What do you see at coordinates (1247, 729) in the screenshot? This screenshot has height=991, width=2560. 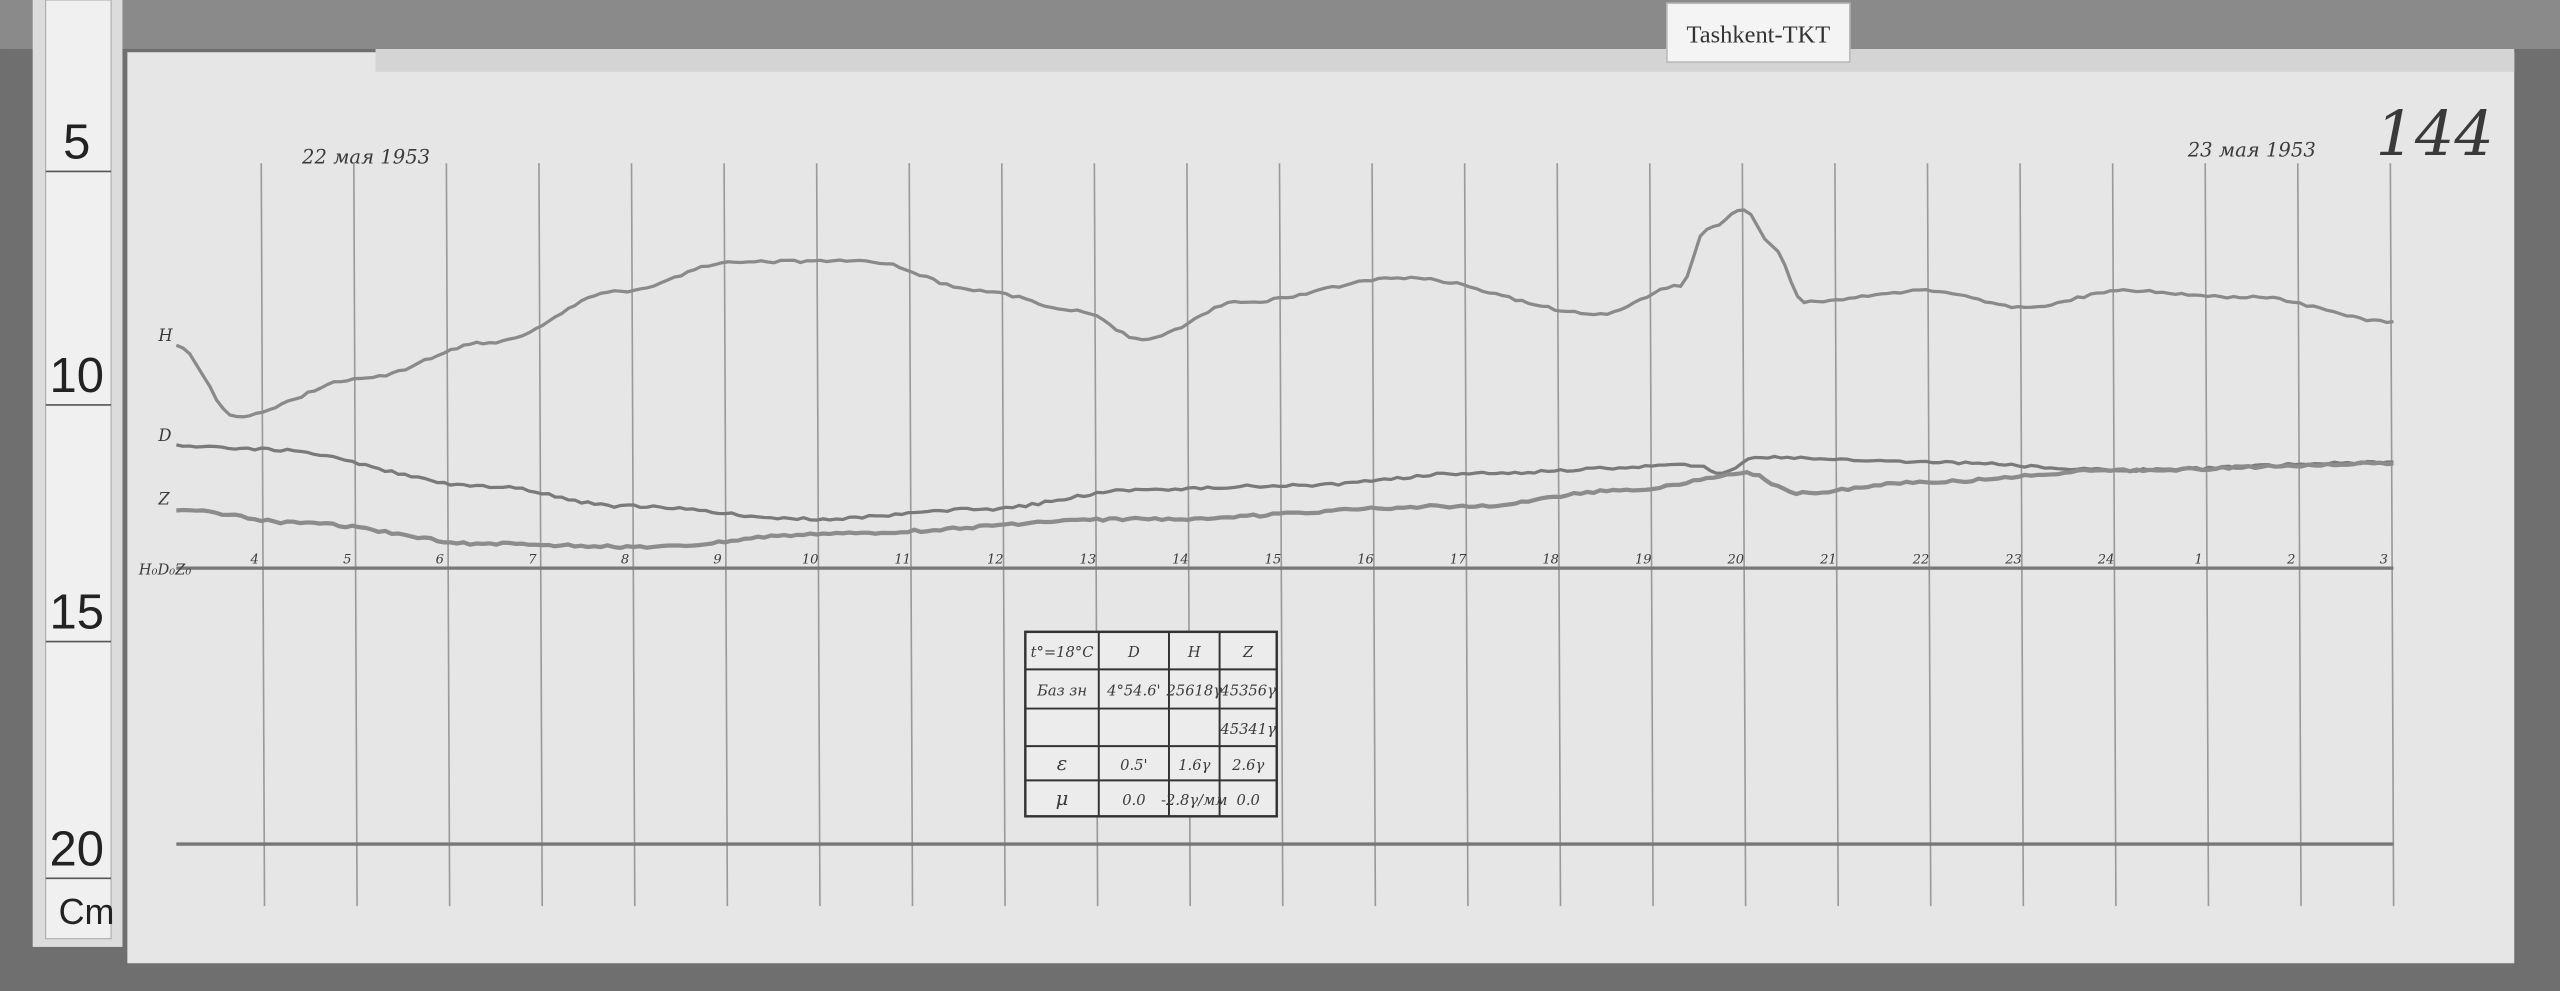 I see `table-cell: 45341γ` at bounding box center [1247, 729].